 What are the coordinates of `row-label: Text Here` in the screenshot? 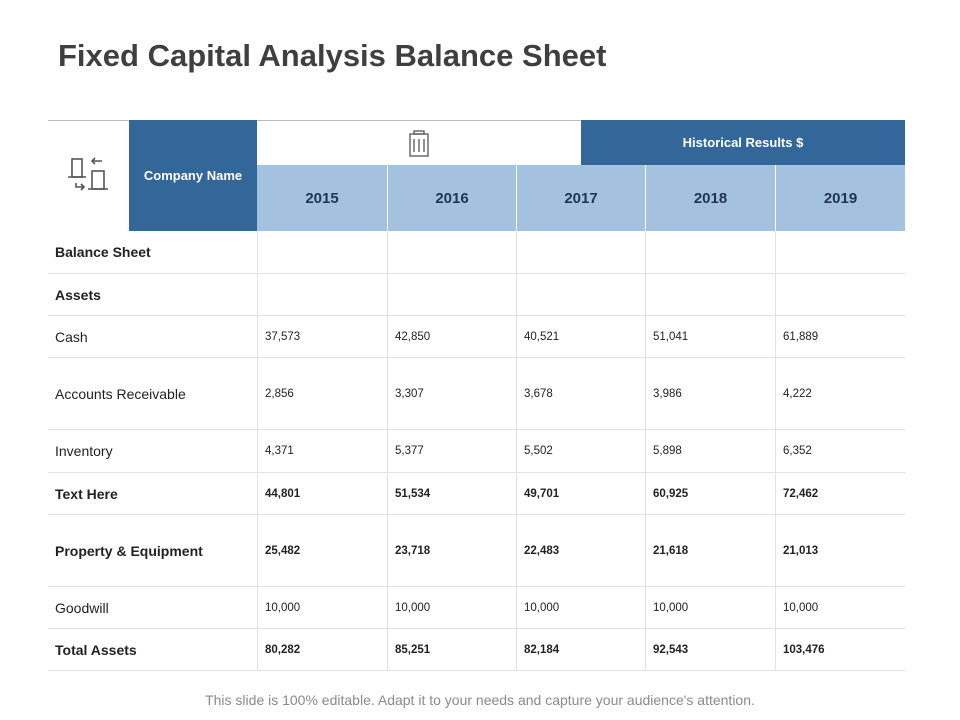 It's located at (152, 494).